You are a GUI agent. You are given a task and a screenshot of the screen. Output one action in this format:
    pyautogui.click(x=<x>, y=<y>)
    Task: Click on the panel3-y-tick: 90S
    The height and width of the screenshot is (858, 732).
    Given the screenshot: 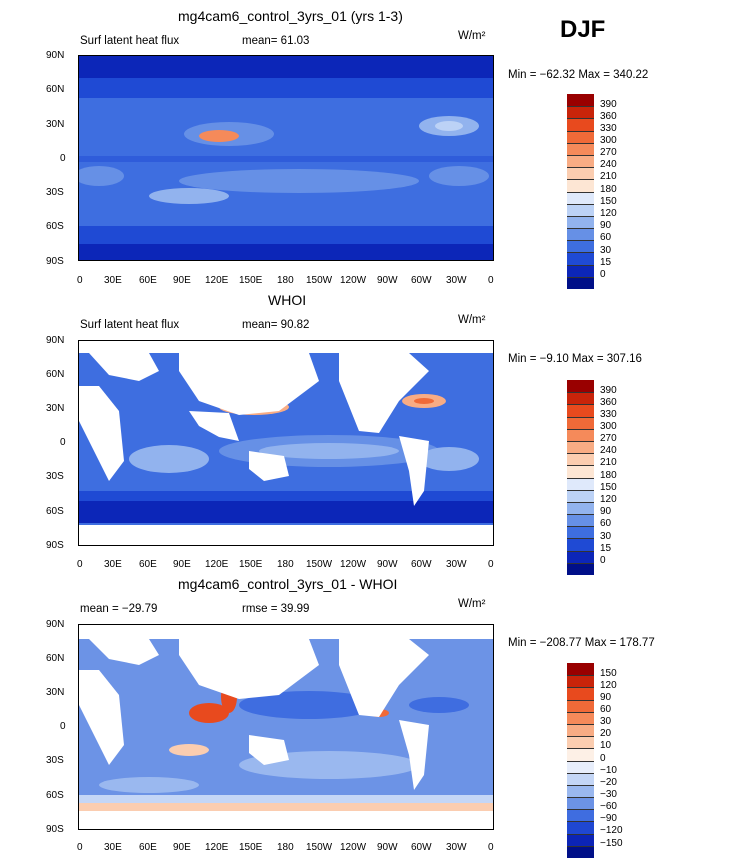 What is the action you would take?
    pyautogui.click(x=55, y=829)
    